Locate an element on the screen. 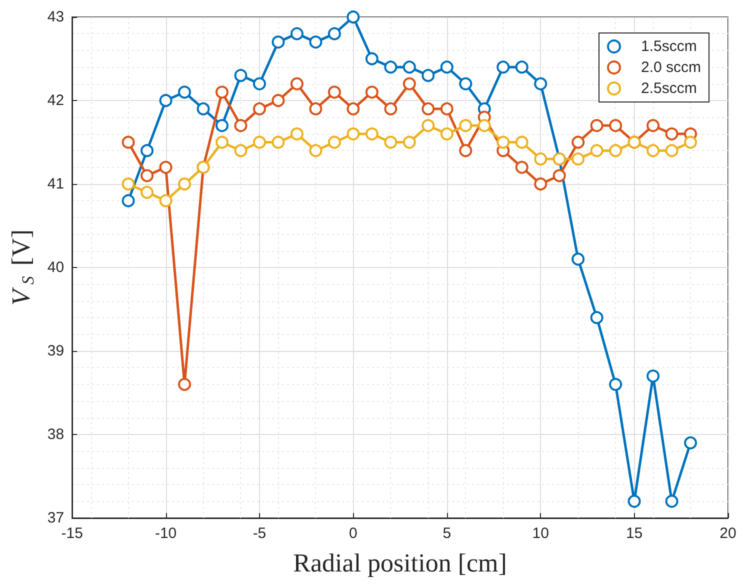 The image size is (745, 588). x-tick-label: 5 is located at coordinates (447, 533).